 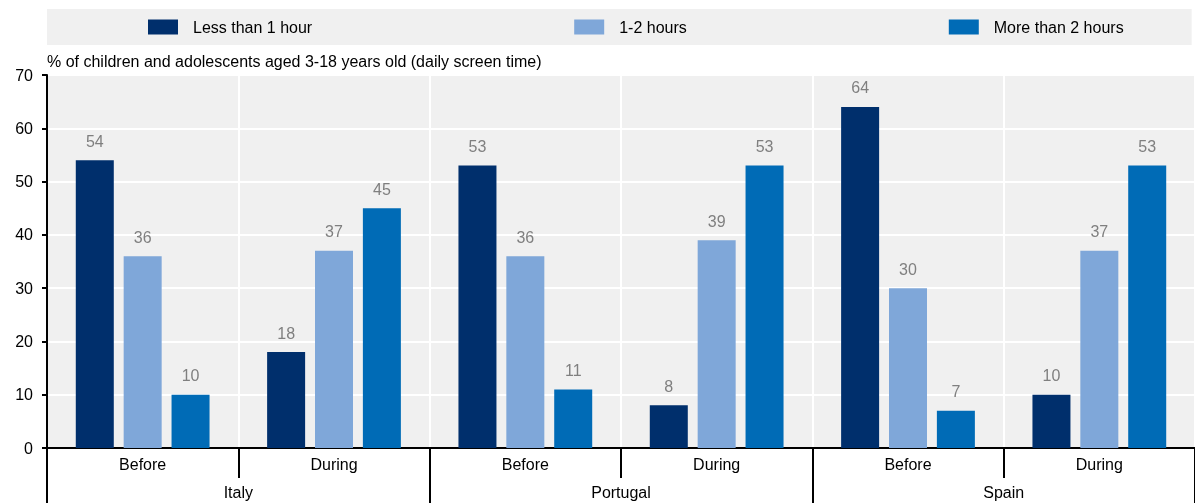 I want to click on y-tick-label: 60, so click(x=24, y=128).